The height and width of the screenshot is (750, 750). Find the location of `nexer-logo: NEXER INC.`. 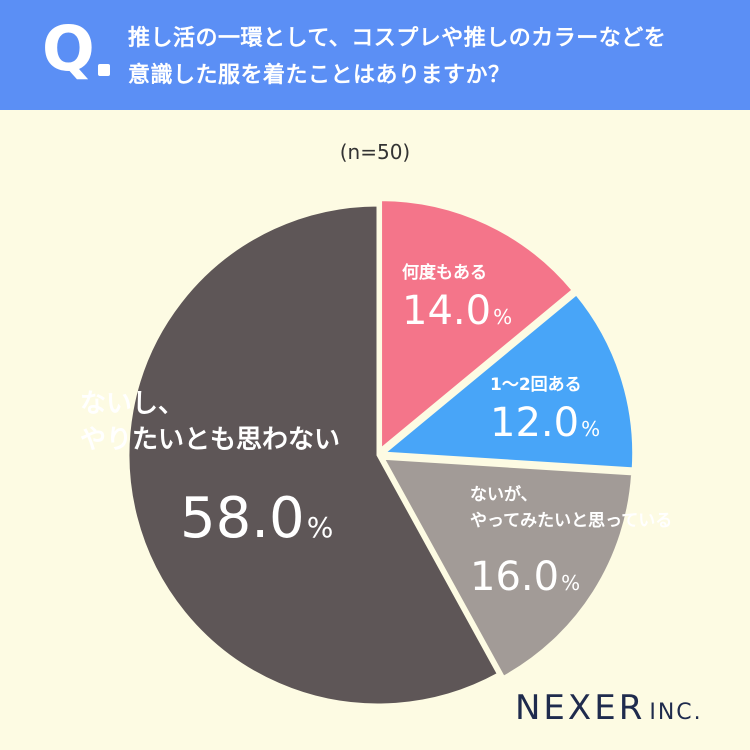

nexer-logo: NEXER INC. is located at coordinates (609, 708).